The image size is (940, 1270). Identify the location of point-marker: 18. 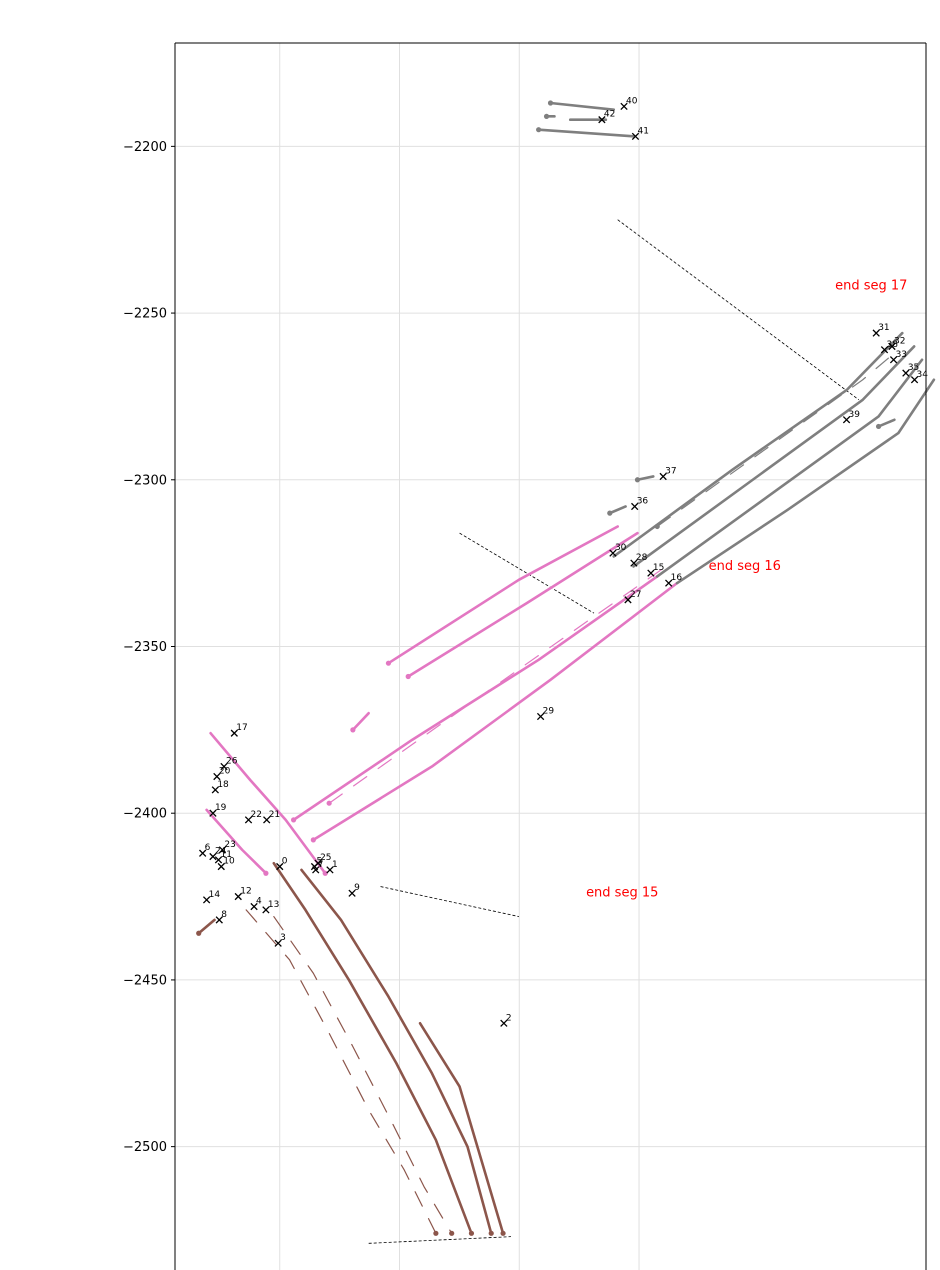
(220, 787).